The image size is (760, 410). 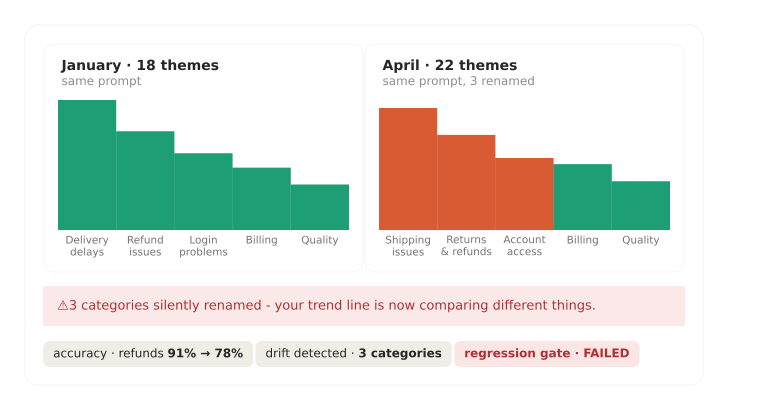 What do you see at coordinates (102, 82) in the screenshot?
I see `chart-subtitle: same prompt` at bounding box center [102, 82].